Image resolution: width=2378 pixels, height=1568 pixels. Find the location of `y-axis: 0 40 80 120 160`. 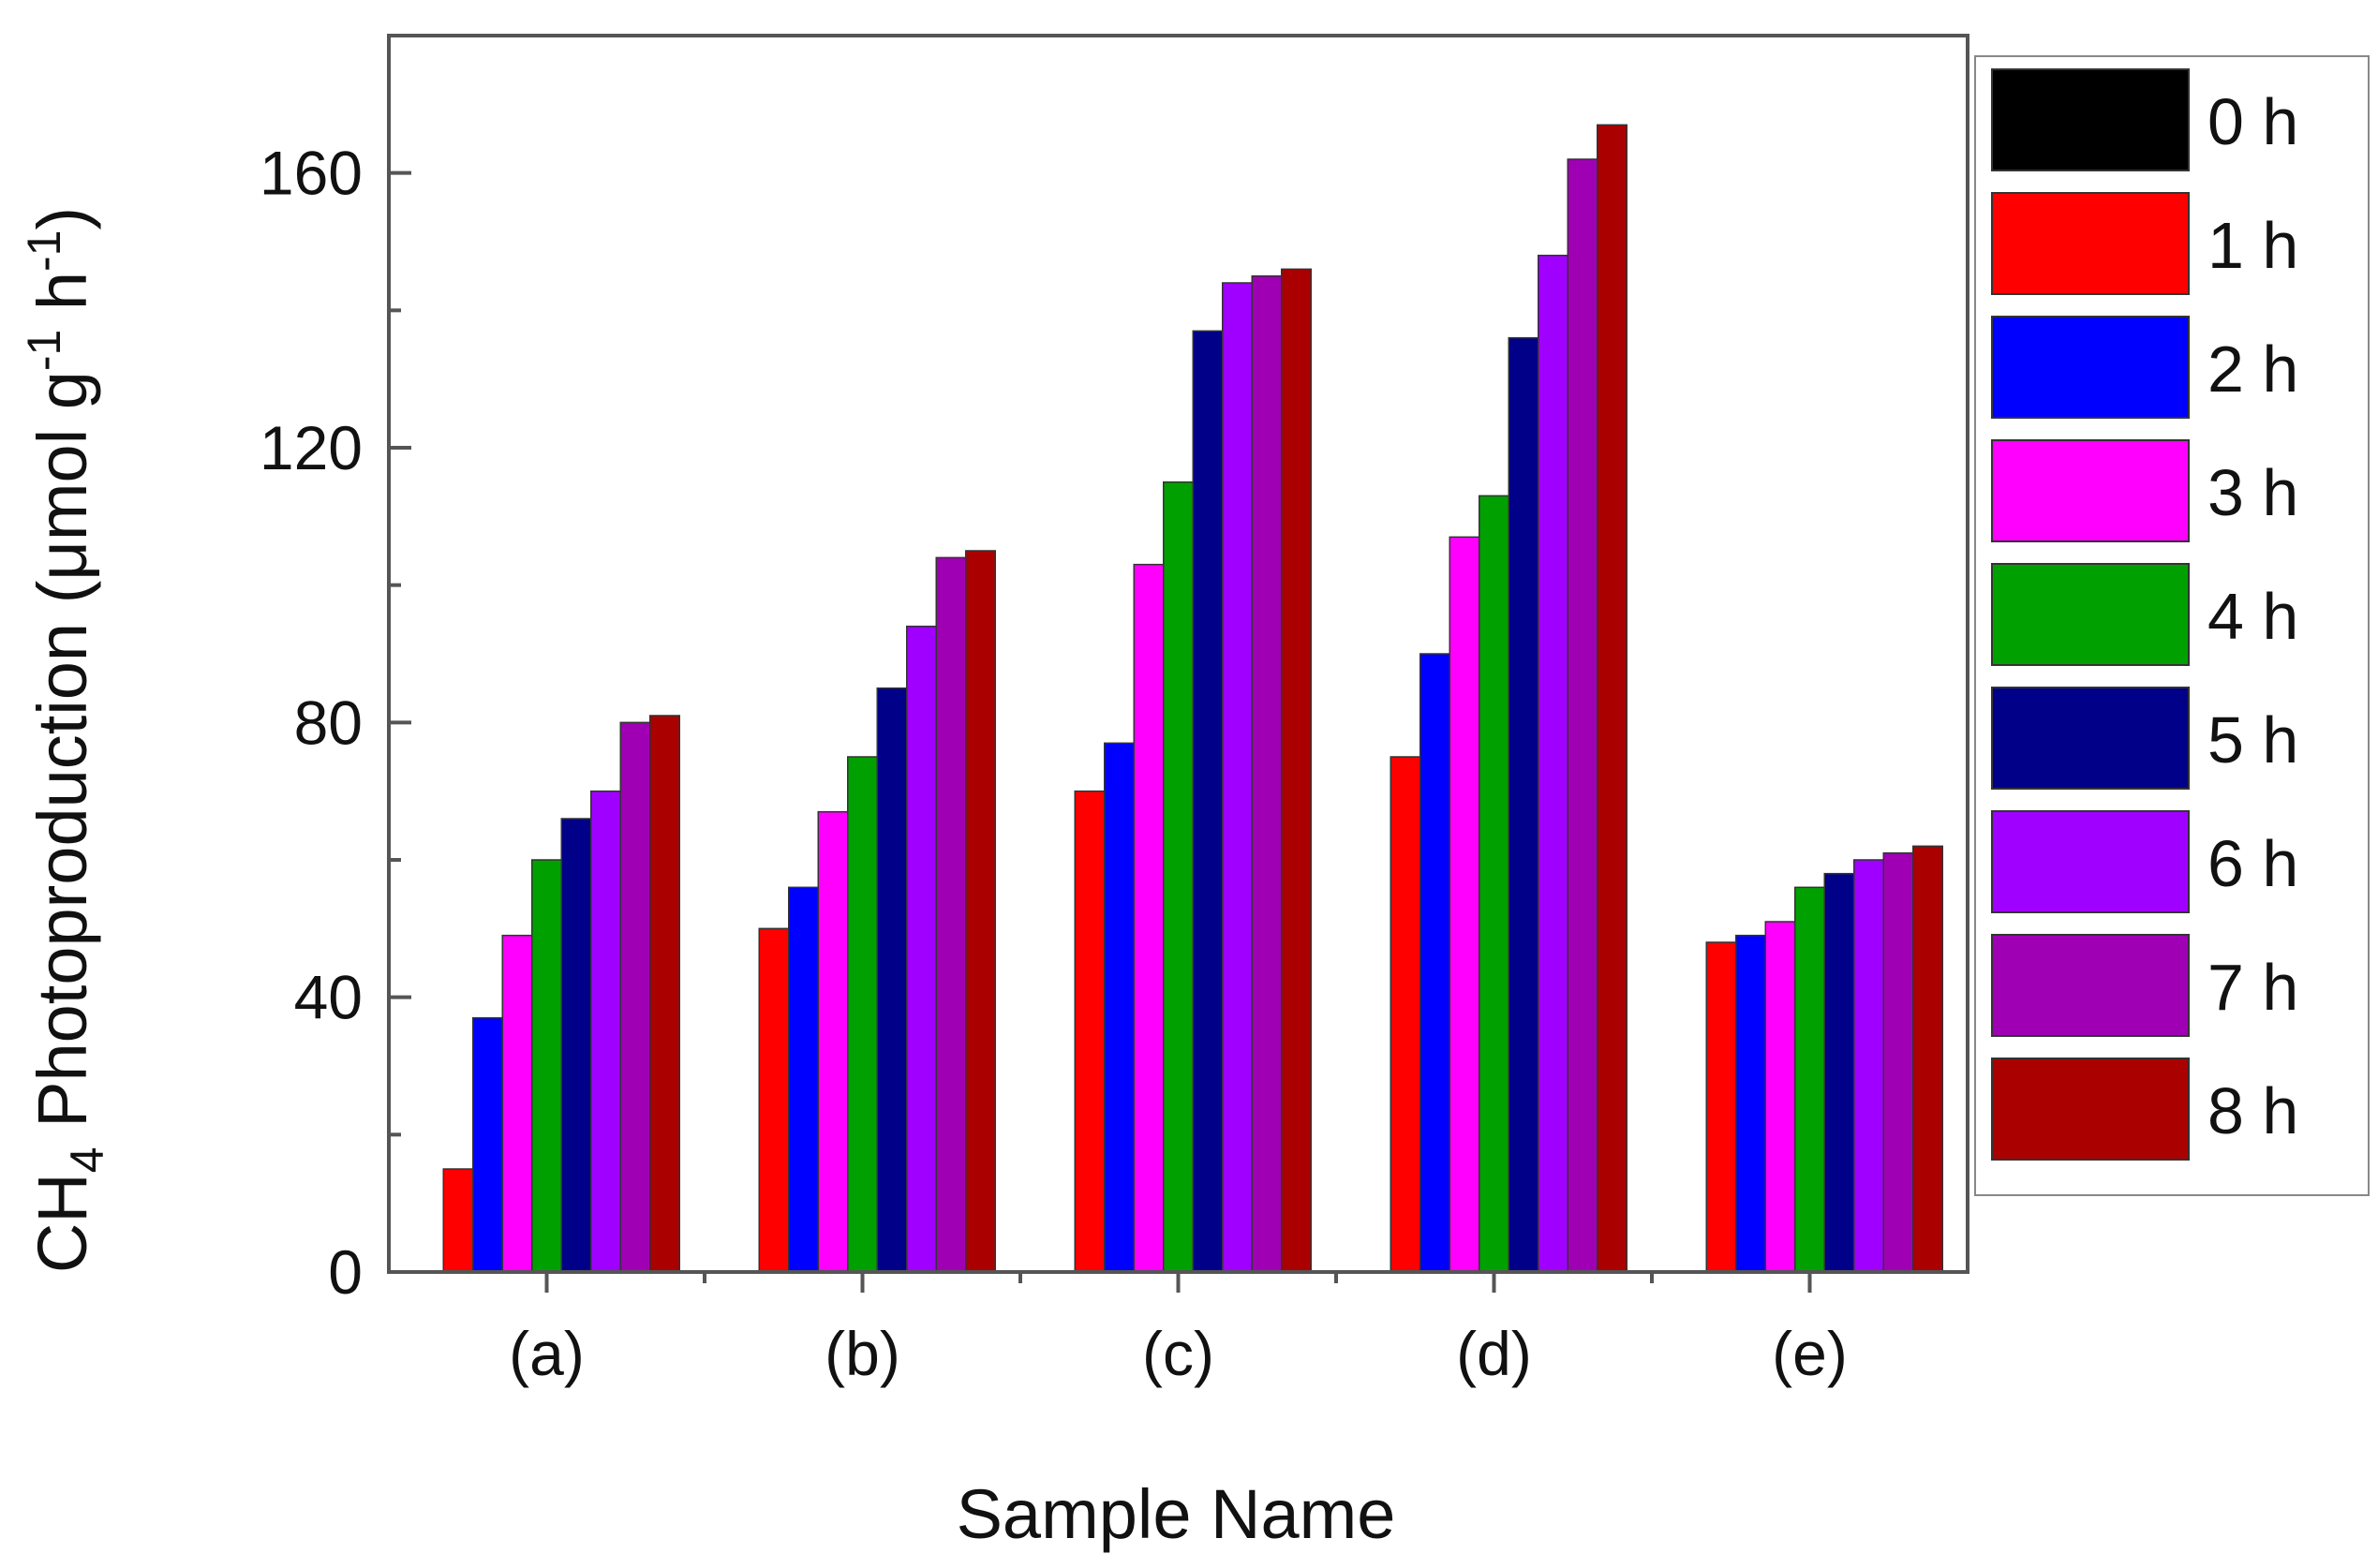

y-axis: 0 40 80 120 160 is located at coordinates (335, 723).